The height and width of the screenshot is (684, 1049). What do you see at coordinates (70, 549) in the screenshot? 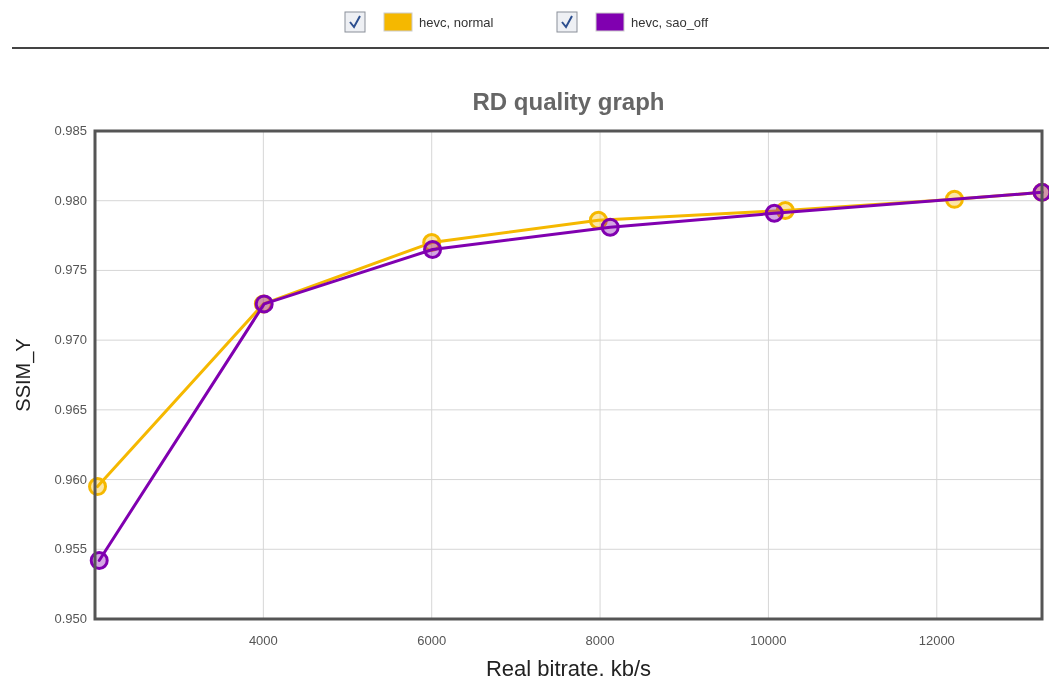
I see `y-tick-label: 0.955` at bounding box center [70, 549].